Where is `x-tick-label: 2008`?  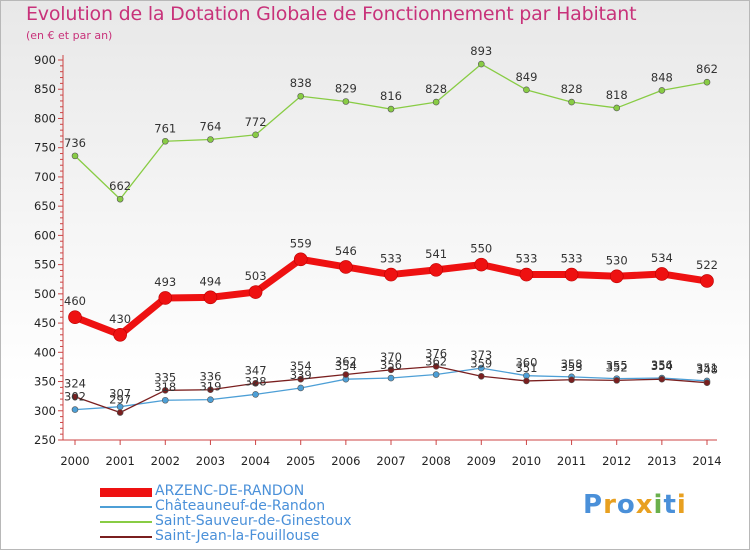 x-tick-label: 2008 is located at coordinates (436, 461).